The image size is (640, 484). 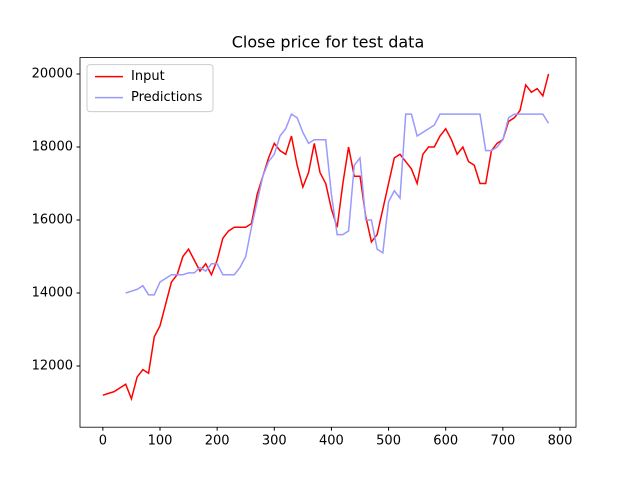 What do you see at coordinates (560, 441) in the screenshot?
I see `x-tick-label: 800` at bounding box center [560, 441].